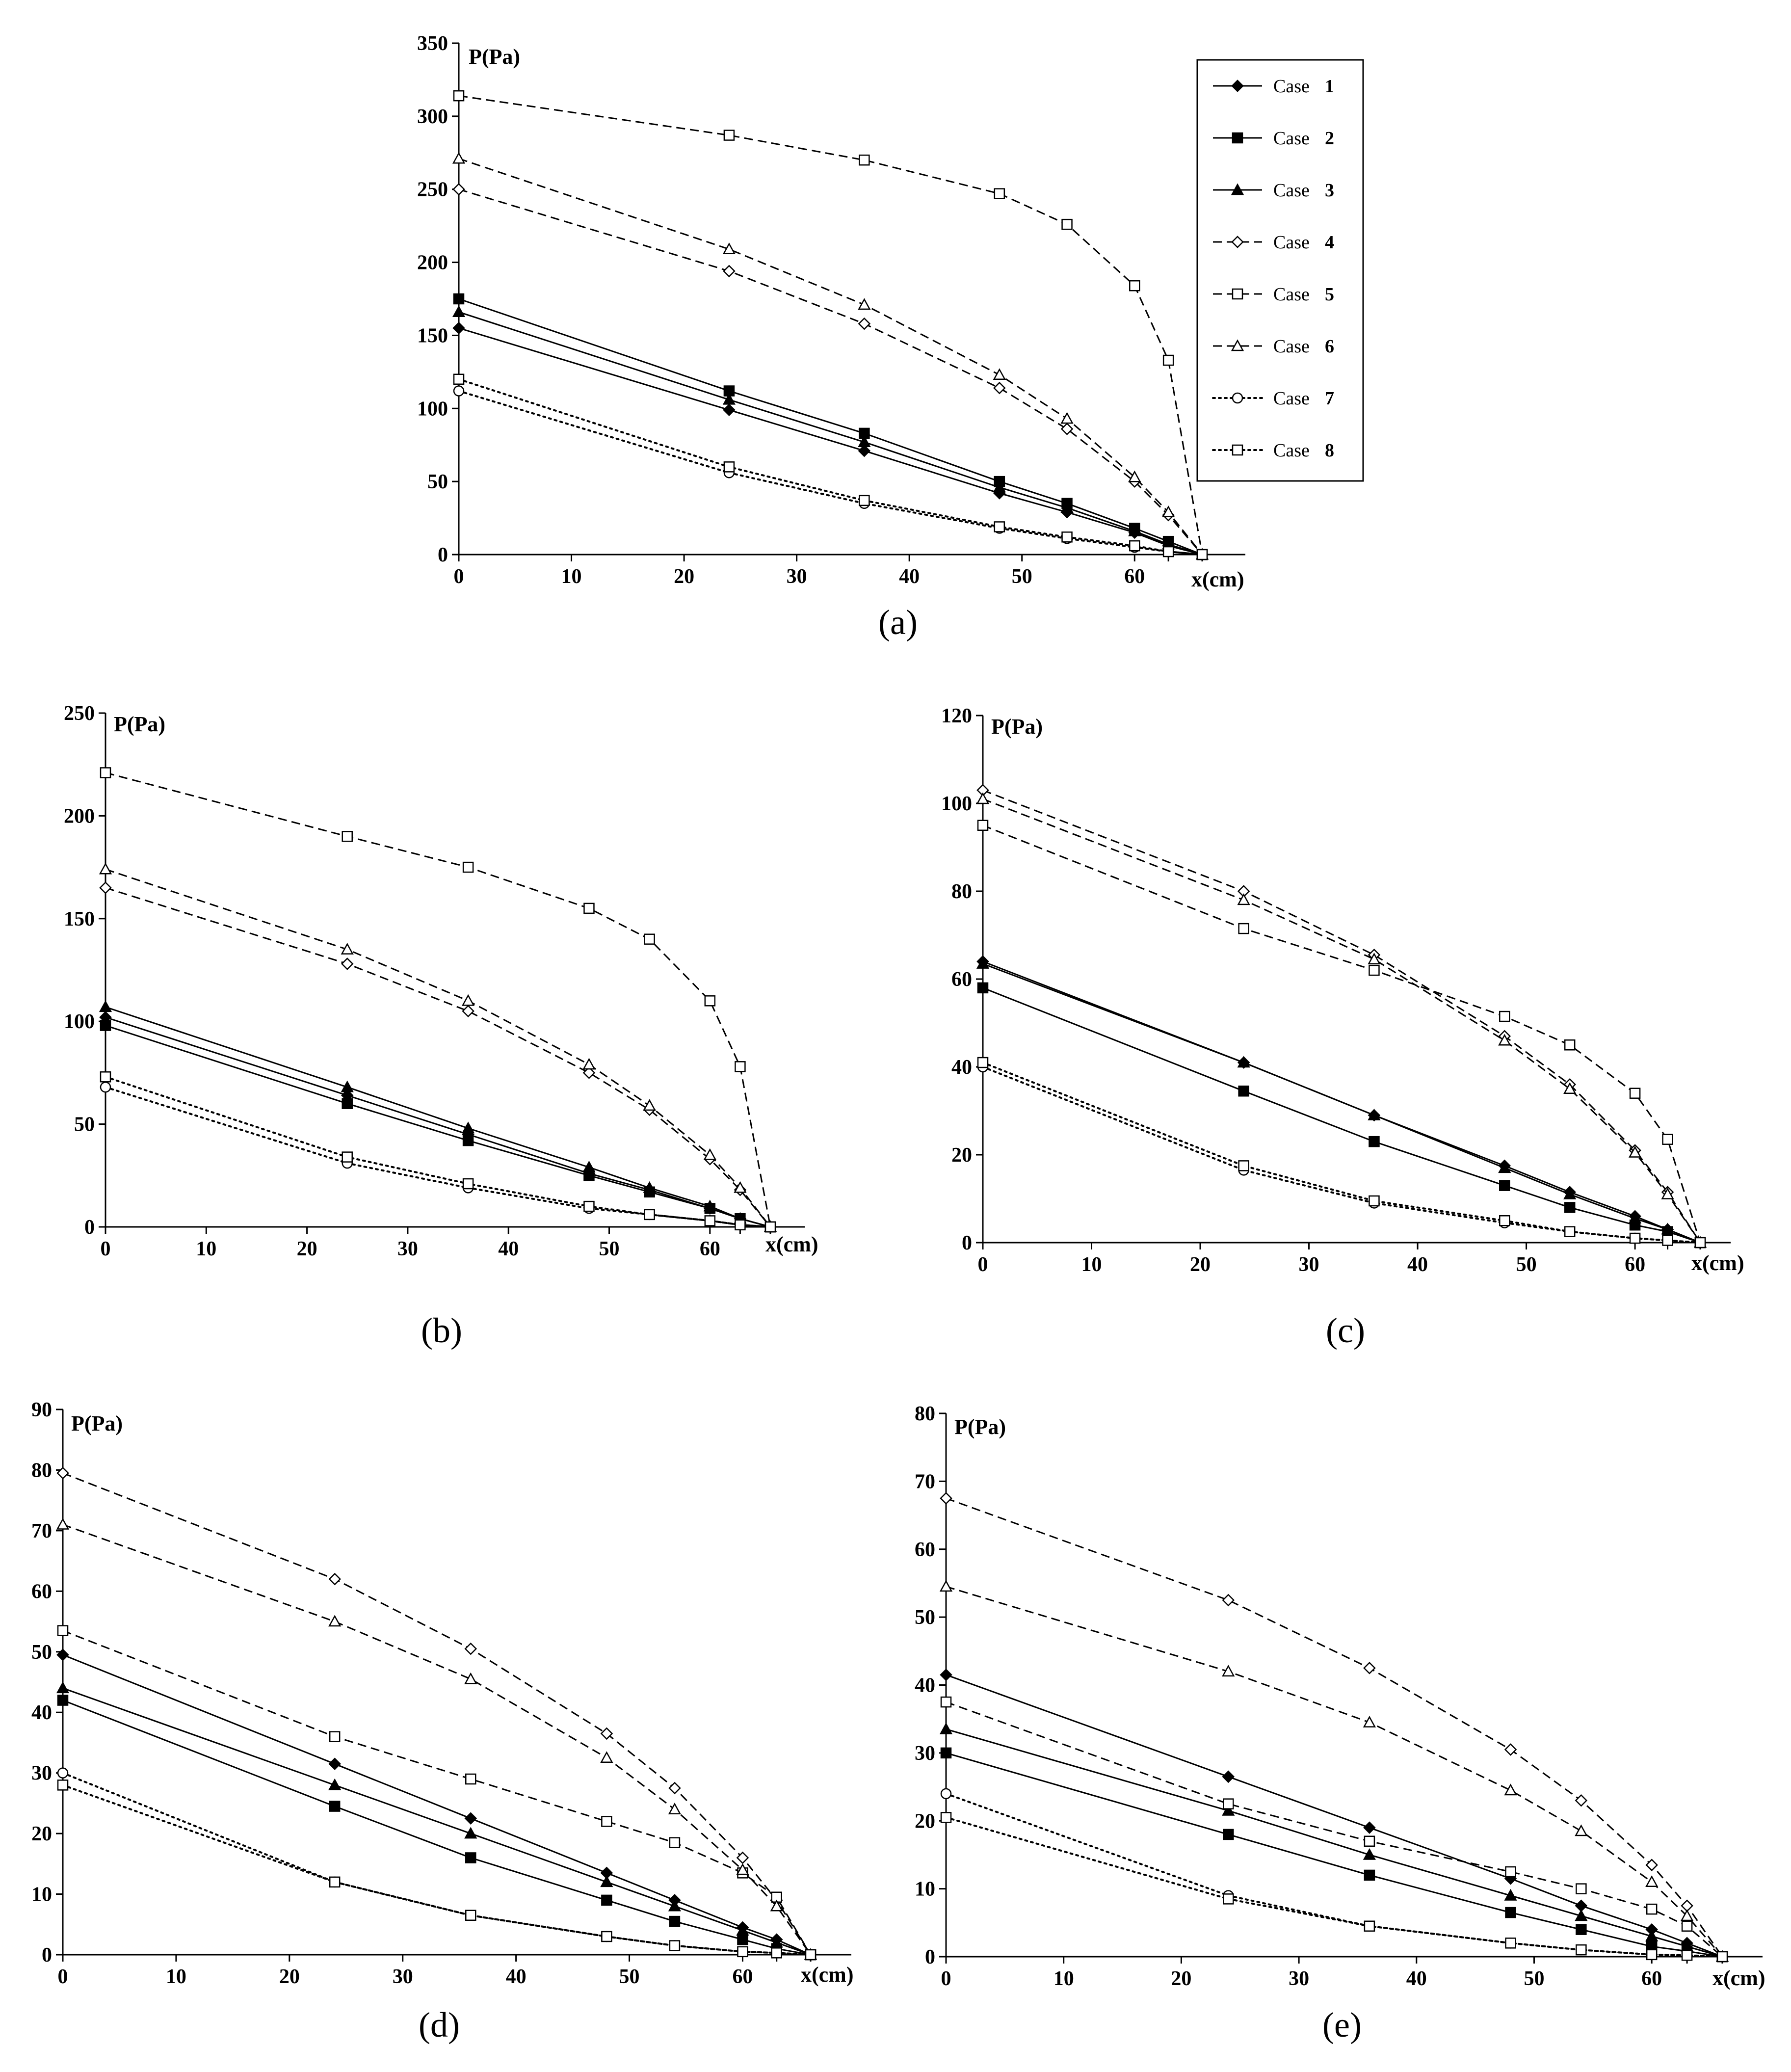 This screenshot has height=2072, width=1791. I want to click on y-tick-label: 80, so click(925, 1414).